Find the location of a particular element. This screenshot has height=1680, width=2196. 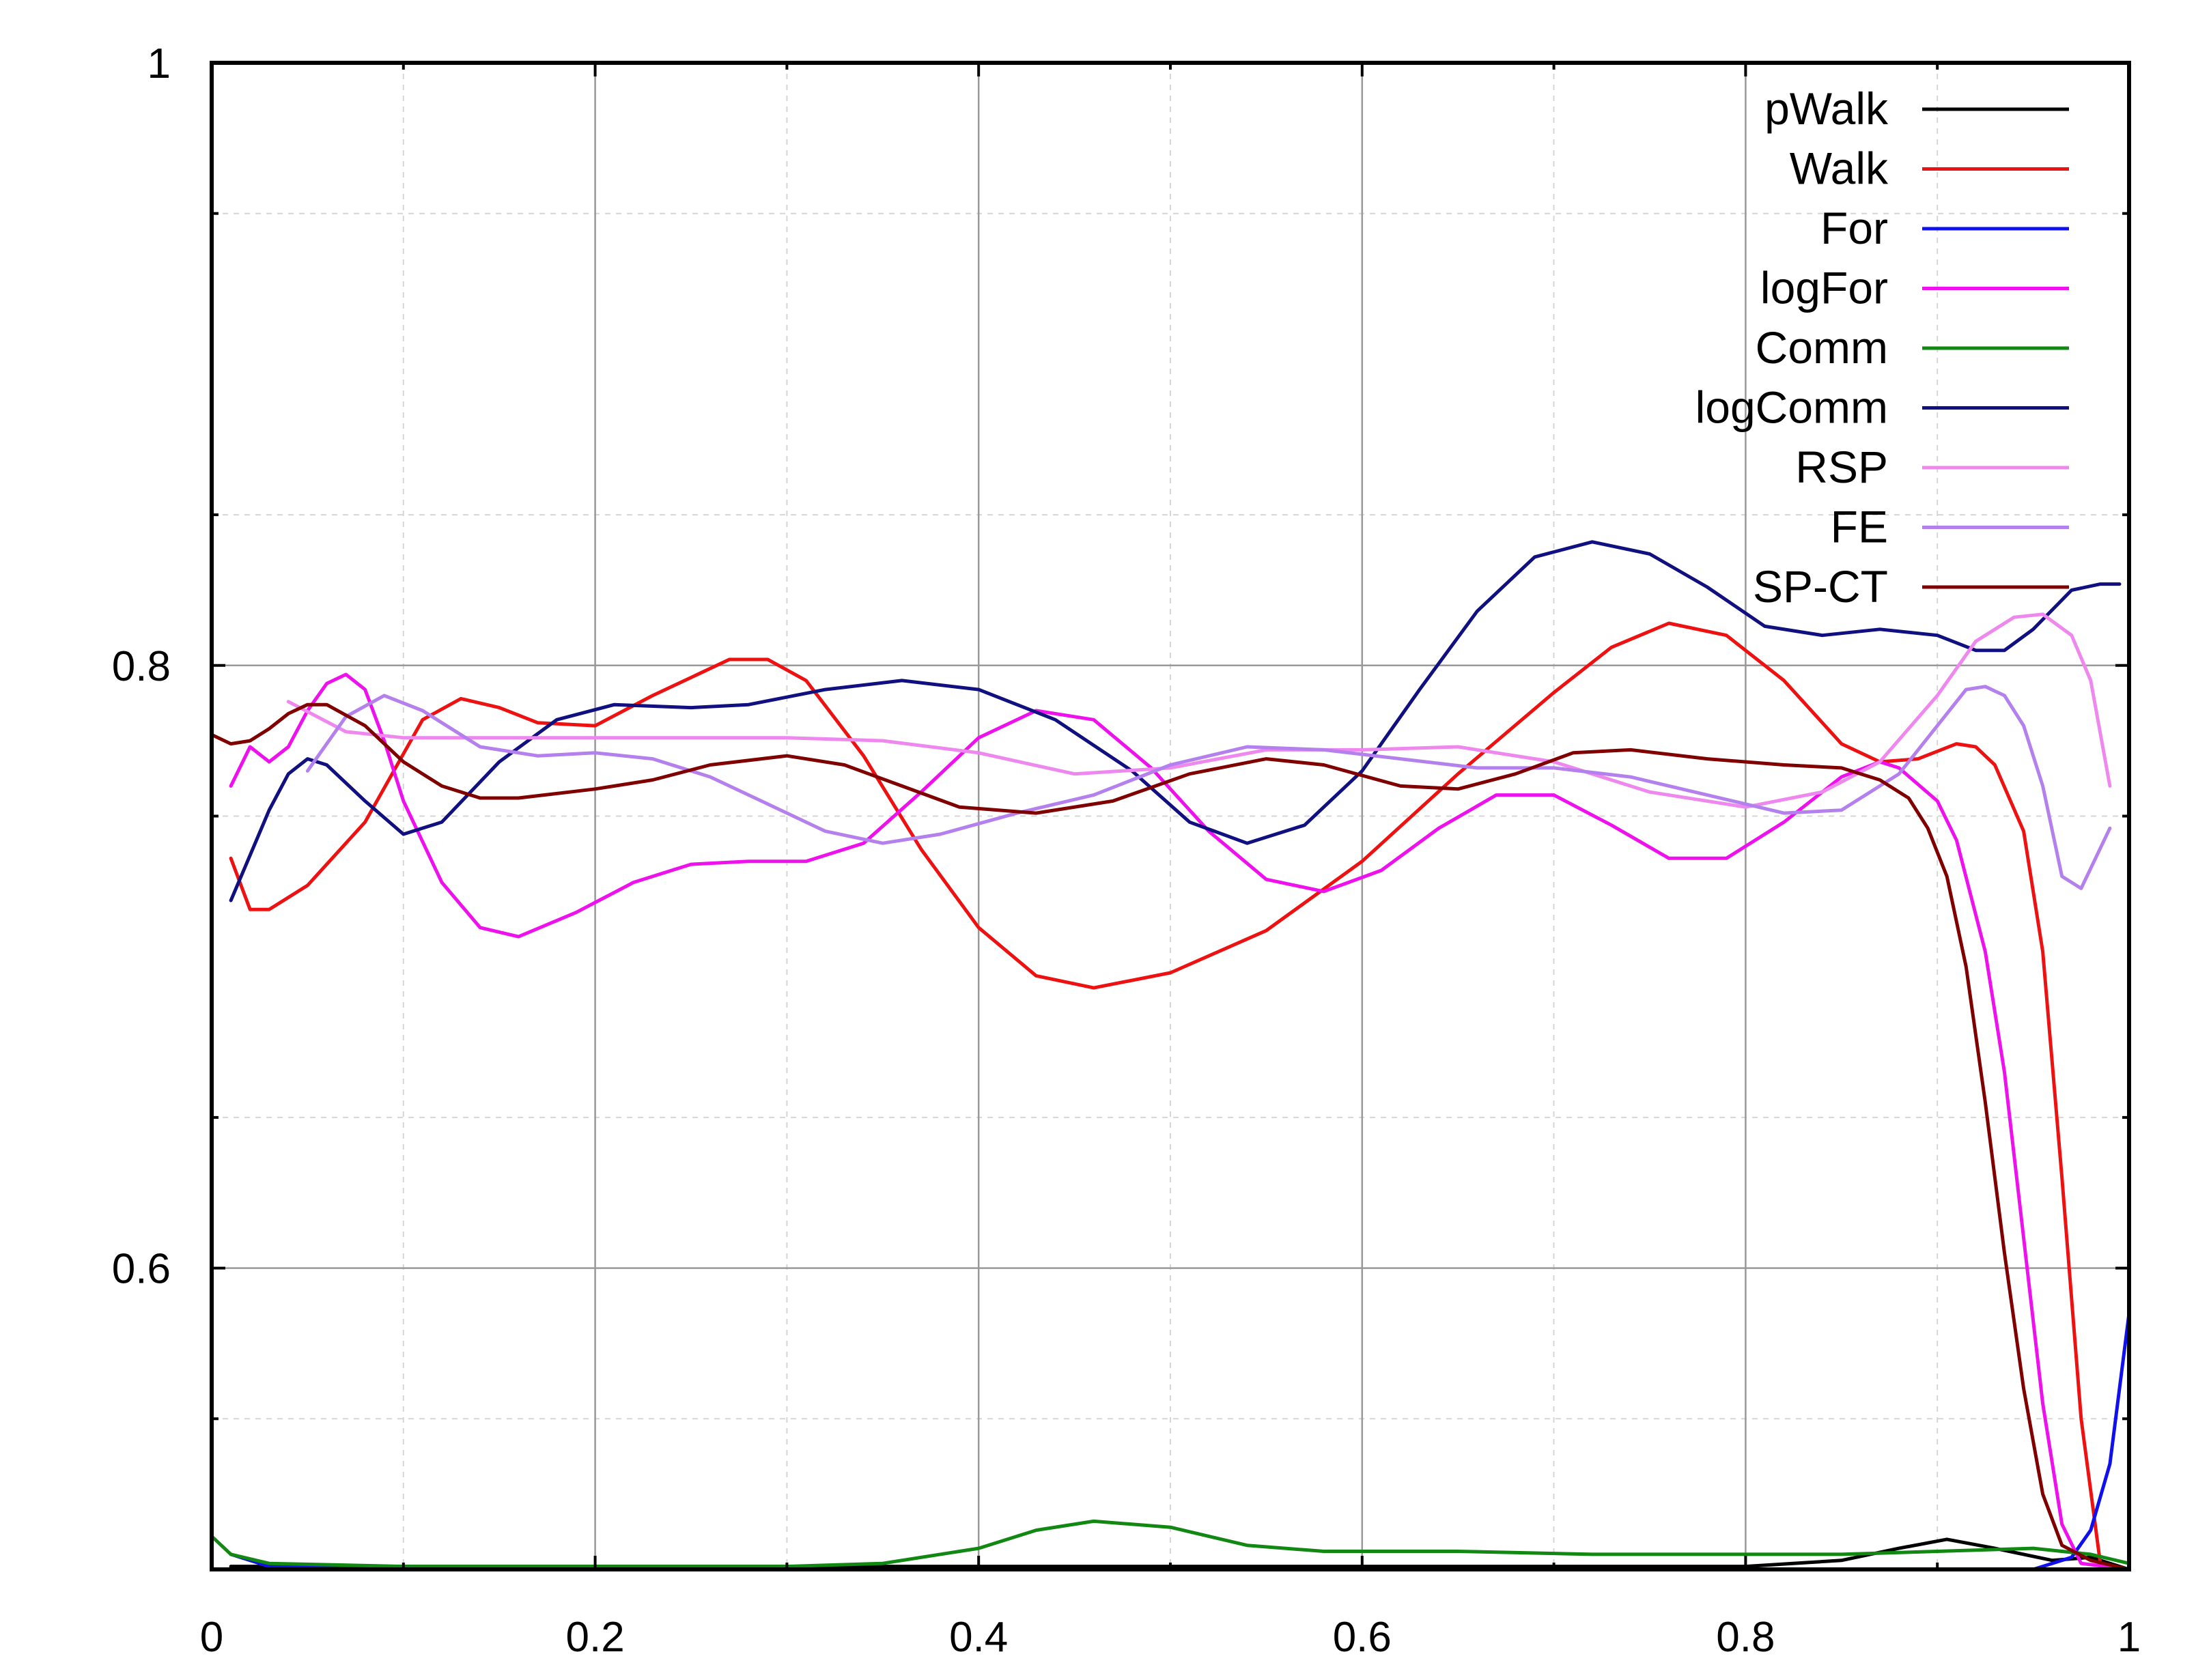

series-line-comm is located at coordinates (1170, 1544).